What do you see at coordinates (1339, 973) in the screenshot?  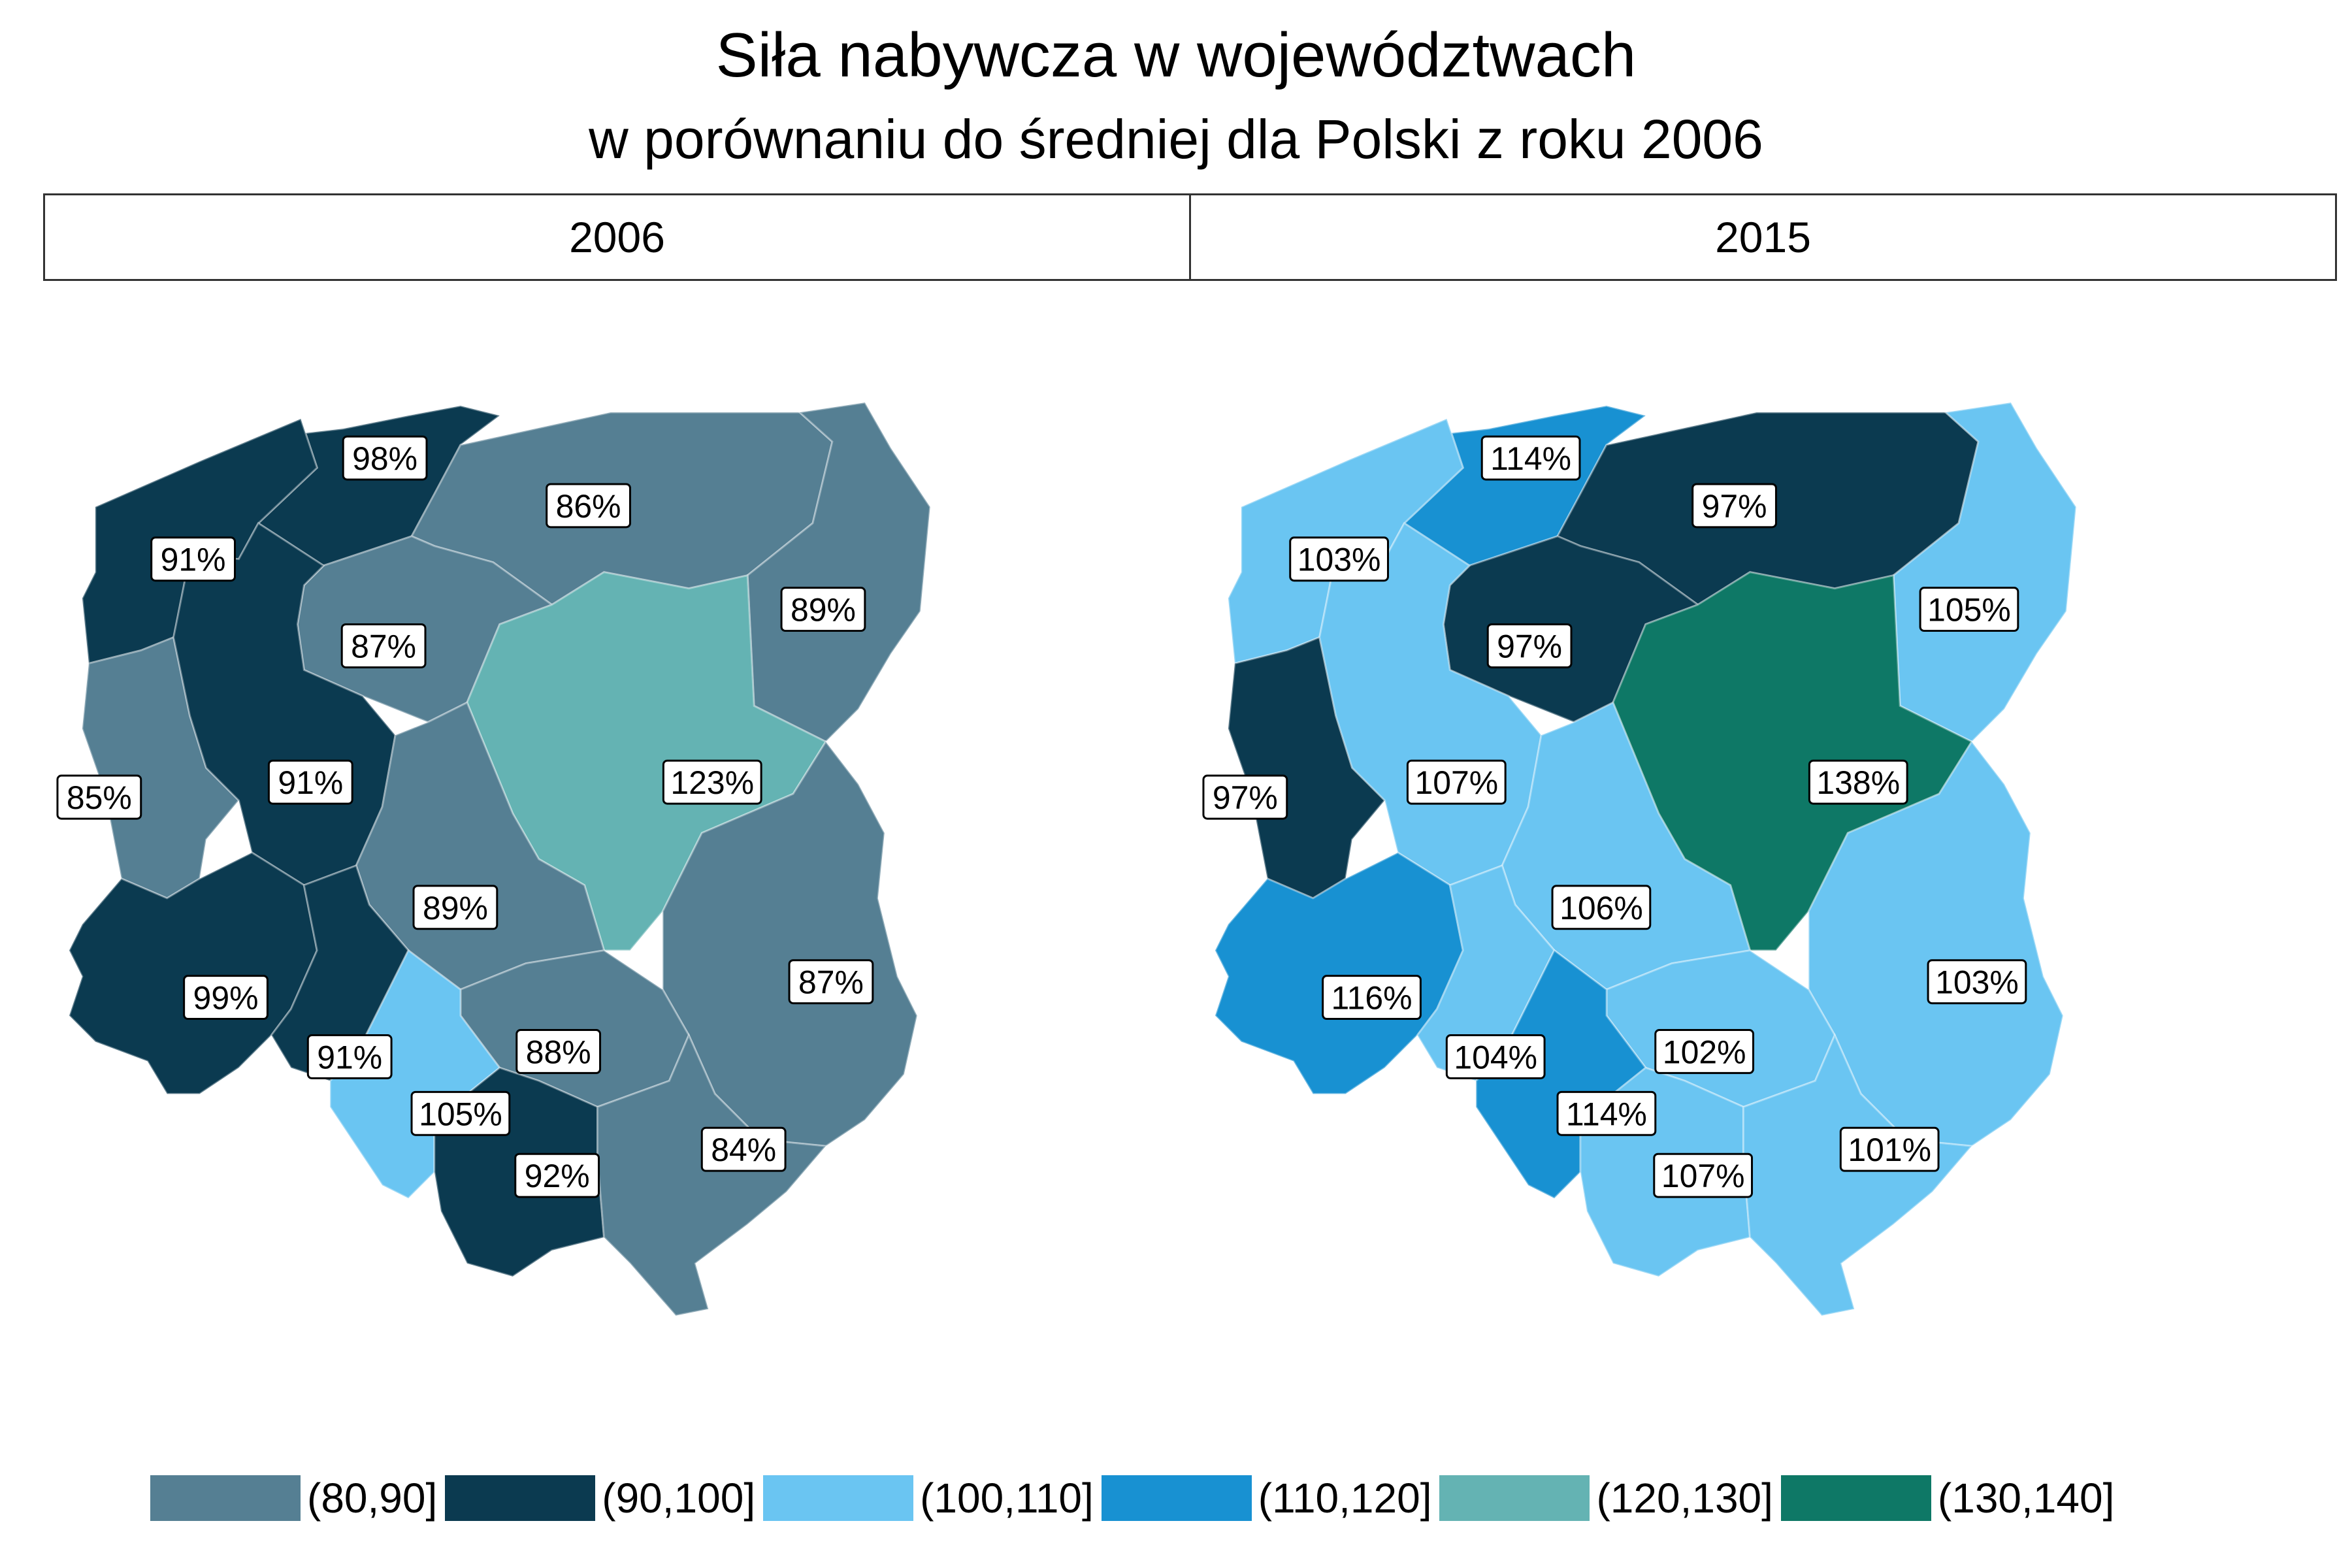 I see `region-dolnoslaskie-2015` at bounding box center [1339, 973].